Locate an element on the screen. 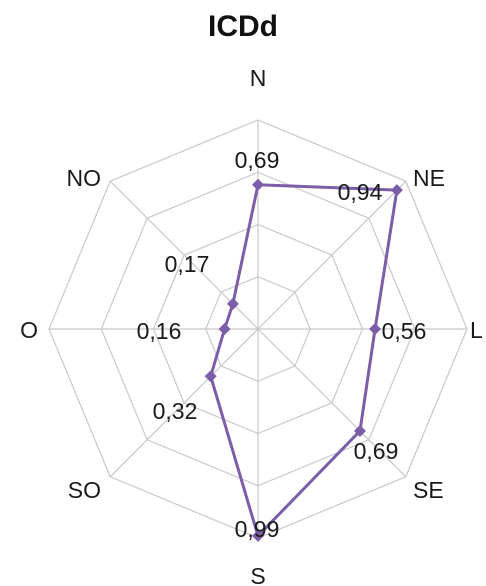  category-label-se: SE is located at coordinates (428, 490).